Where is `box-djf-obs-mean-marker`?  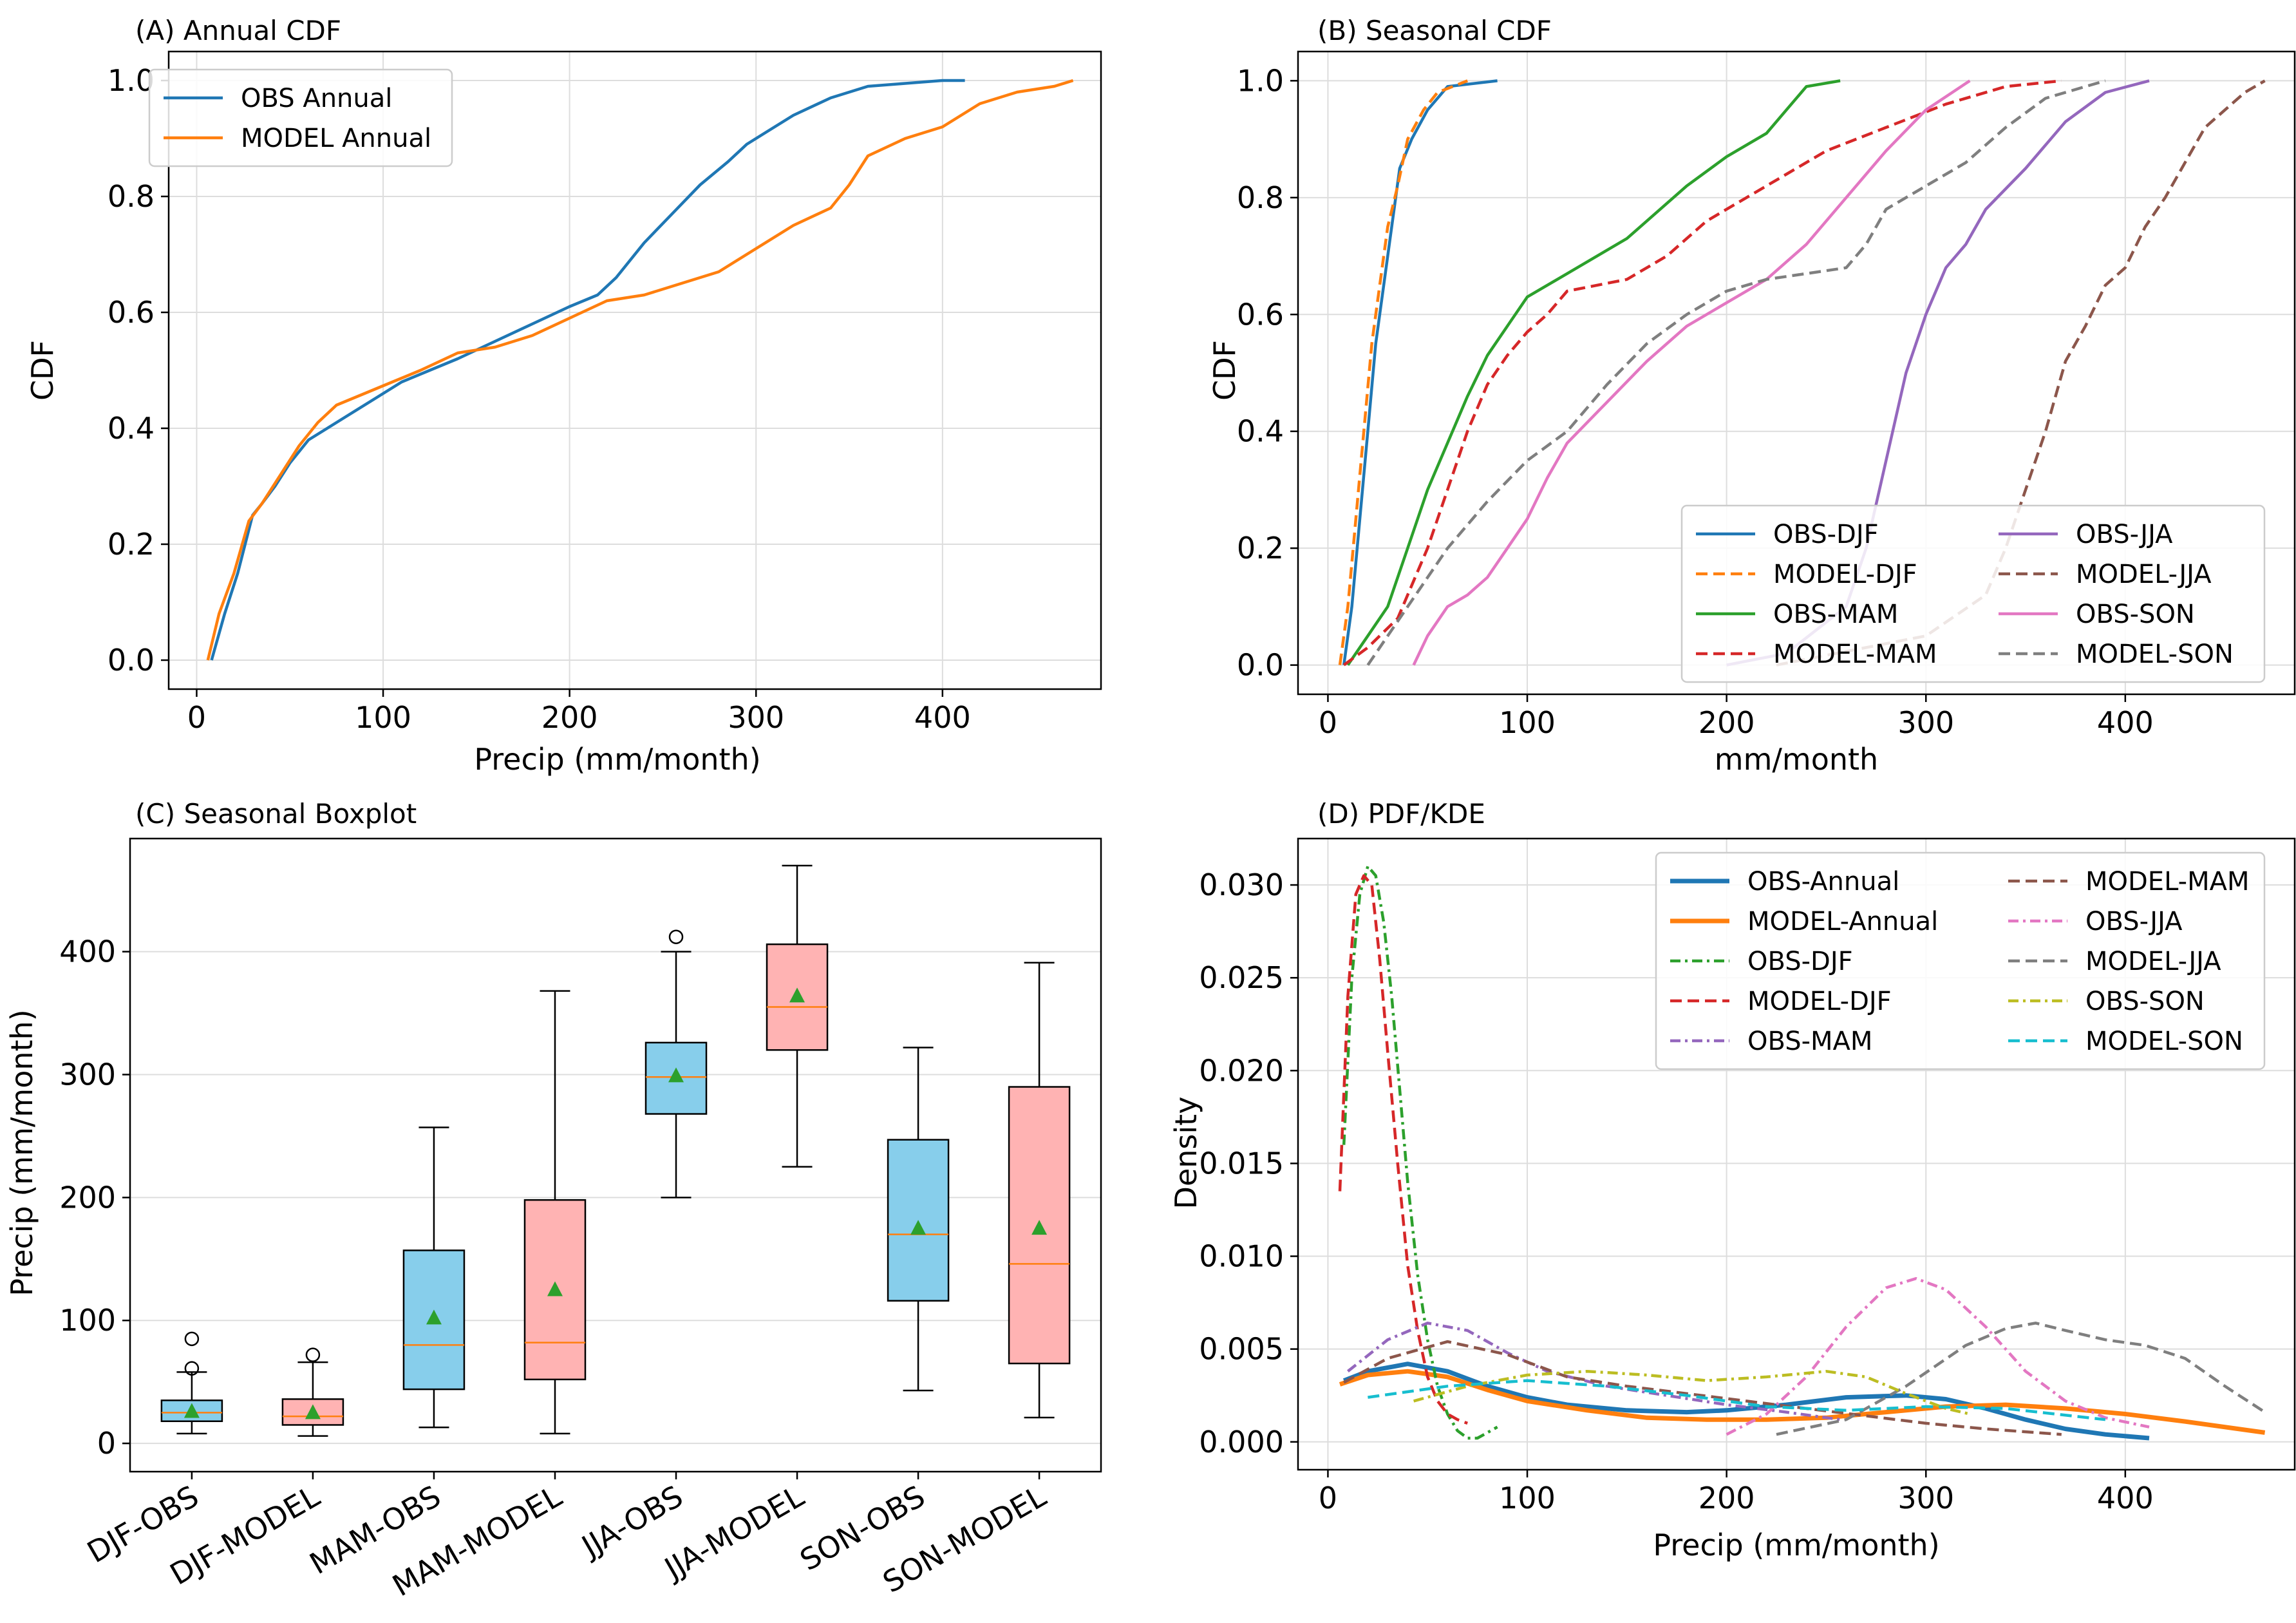
box-djf-obs-mean-marker is located at coordinates (192, 1410).